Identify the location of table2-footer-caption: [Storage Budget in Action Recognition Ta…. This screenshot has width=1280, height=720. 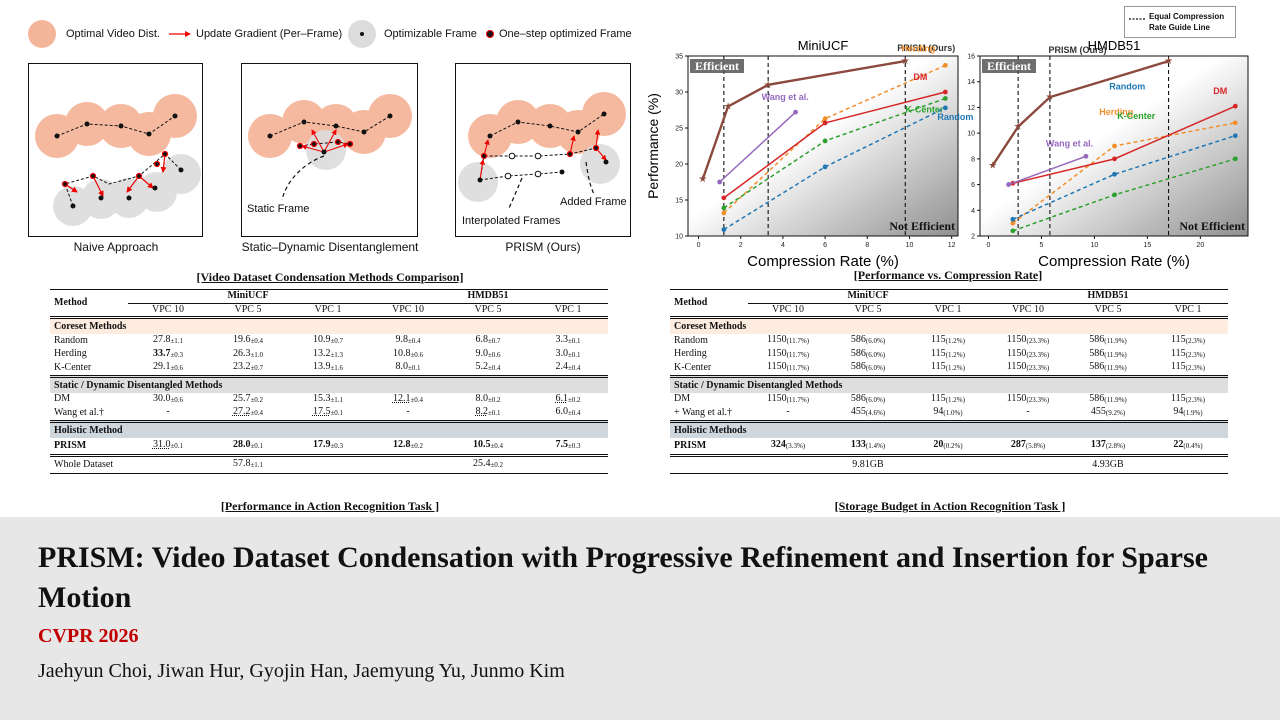
(950, 506).